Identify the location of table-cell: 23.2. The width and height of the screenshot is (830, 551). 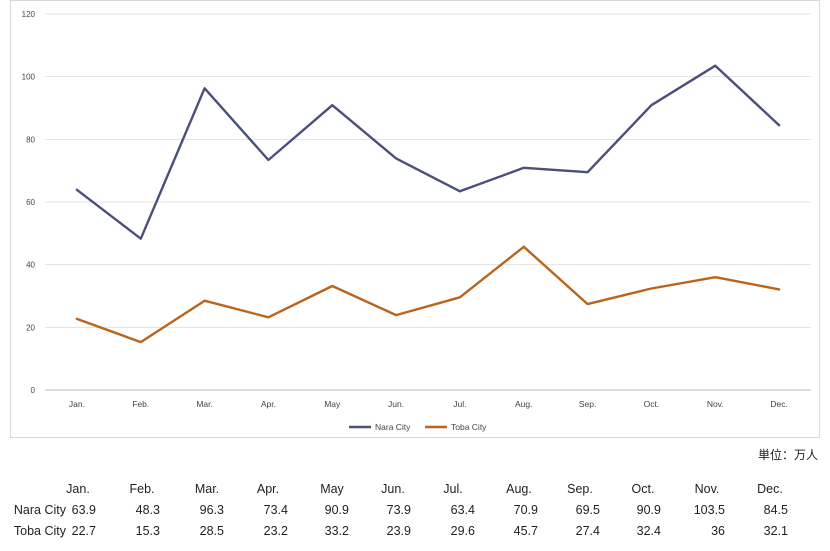
(275, 531).